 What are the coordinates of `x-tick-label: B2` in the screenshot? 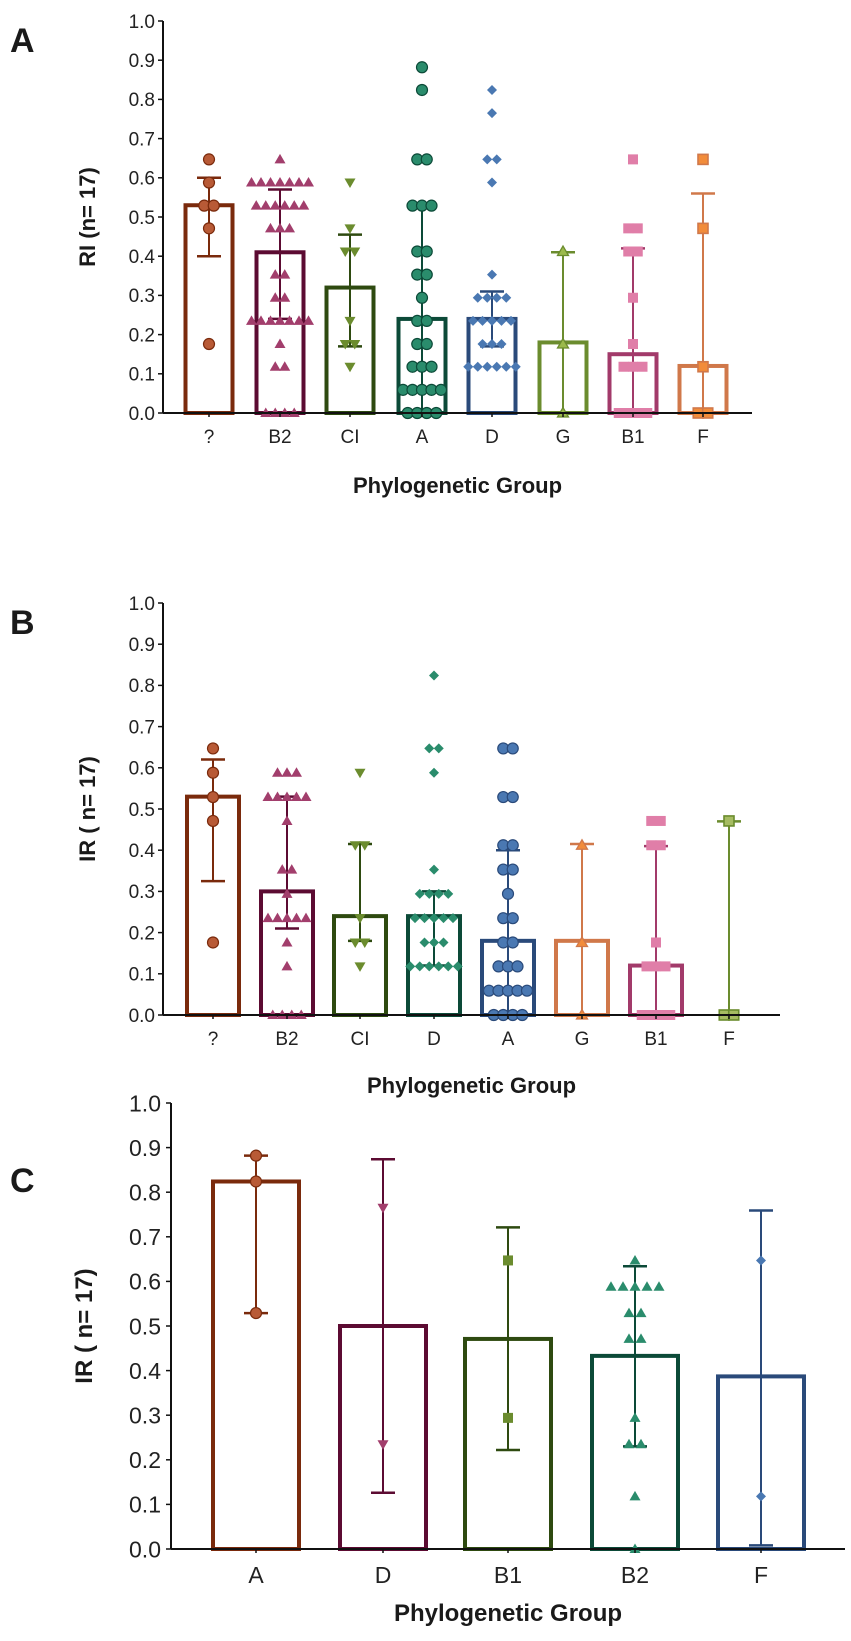 It's located at (279, 437).